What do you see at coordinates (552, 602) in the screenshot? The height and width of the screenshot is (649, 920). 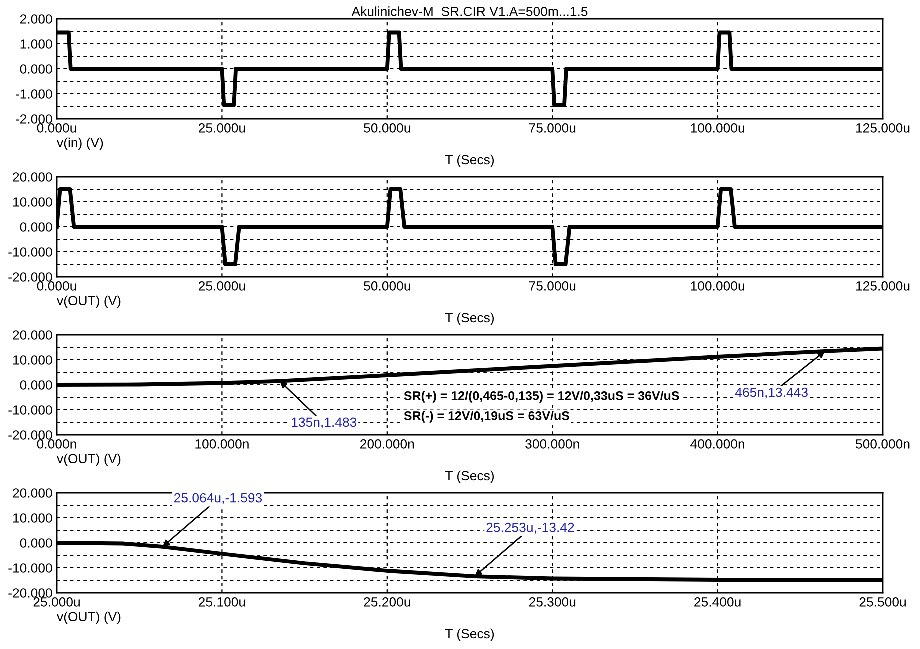 I see `x-tick-label: 25.300u` at bounding box center [552, 602].